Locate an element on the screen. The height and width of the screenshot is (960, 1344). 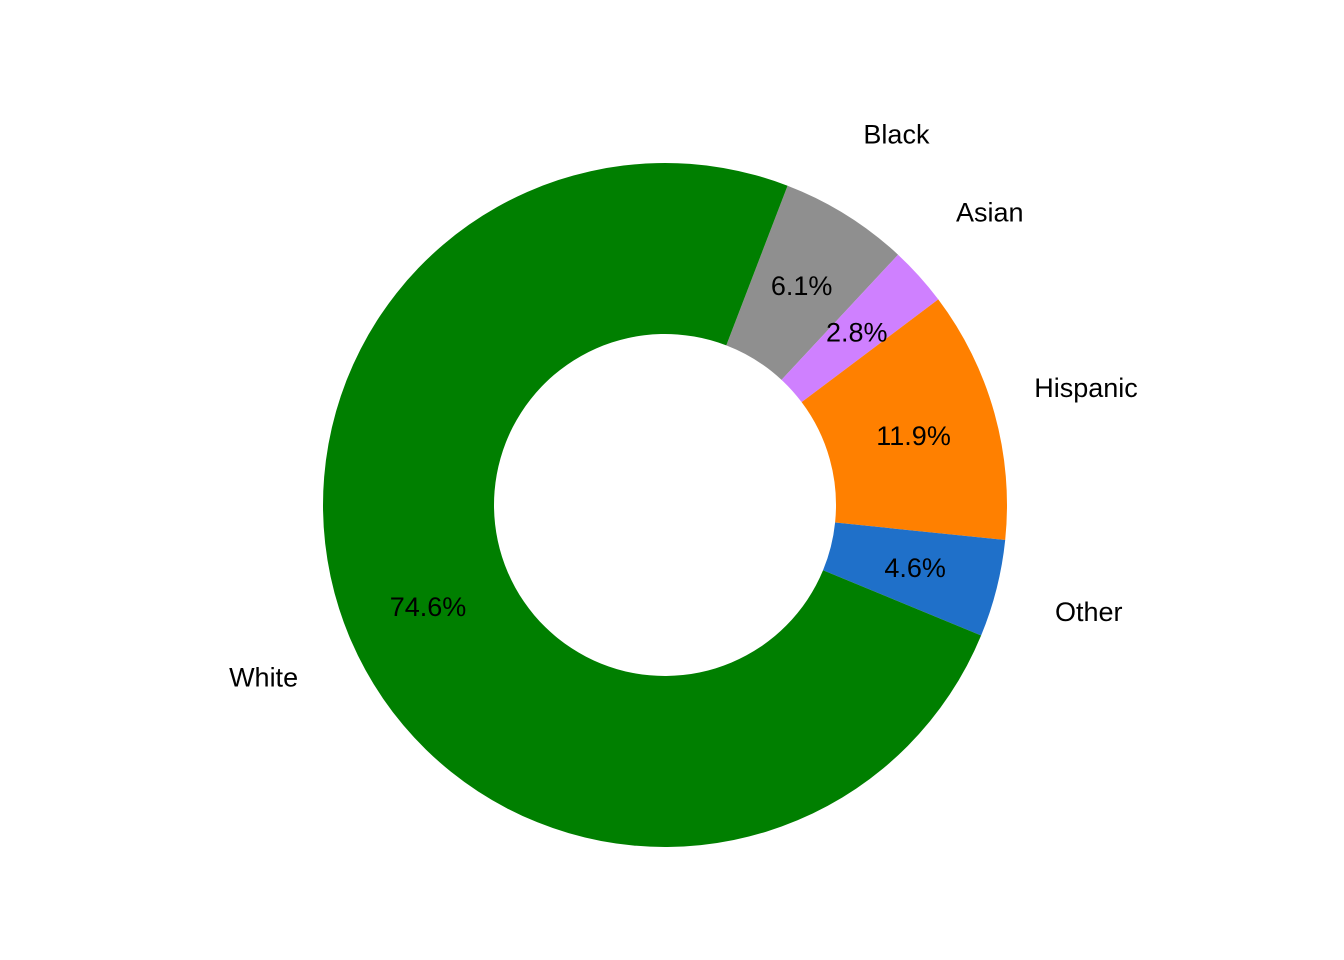
slice-asian is located at coordinates (860, 328).